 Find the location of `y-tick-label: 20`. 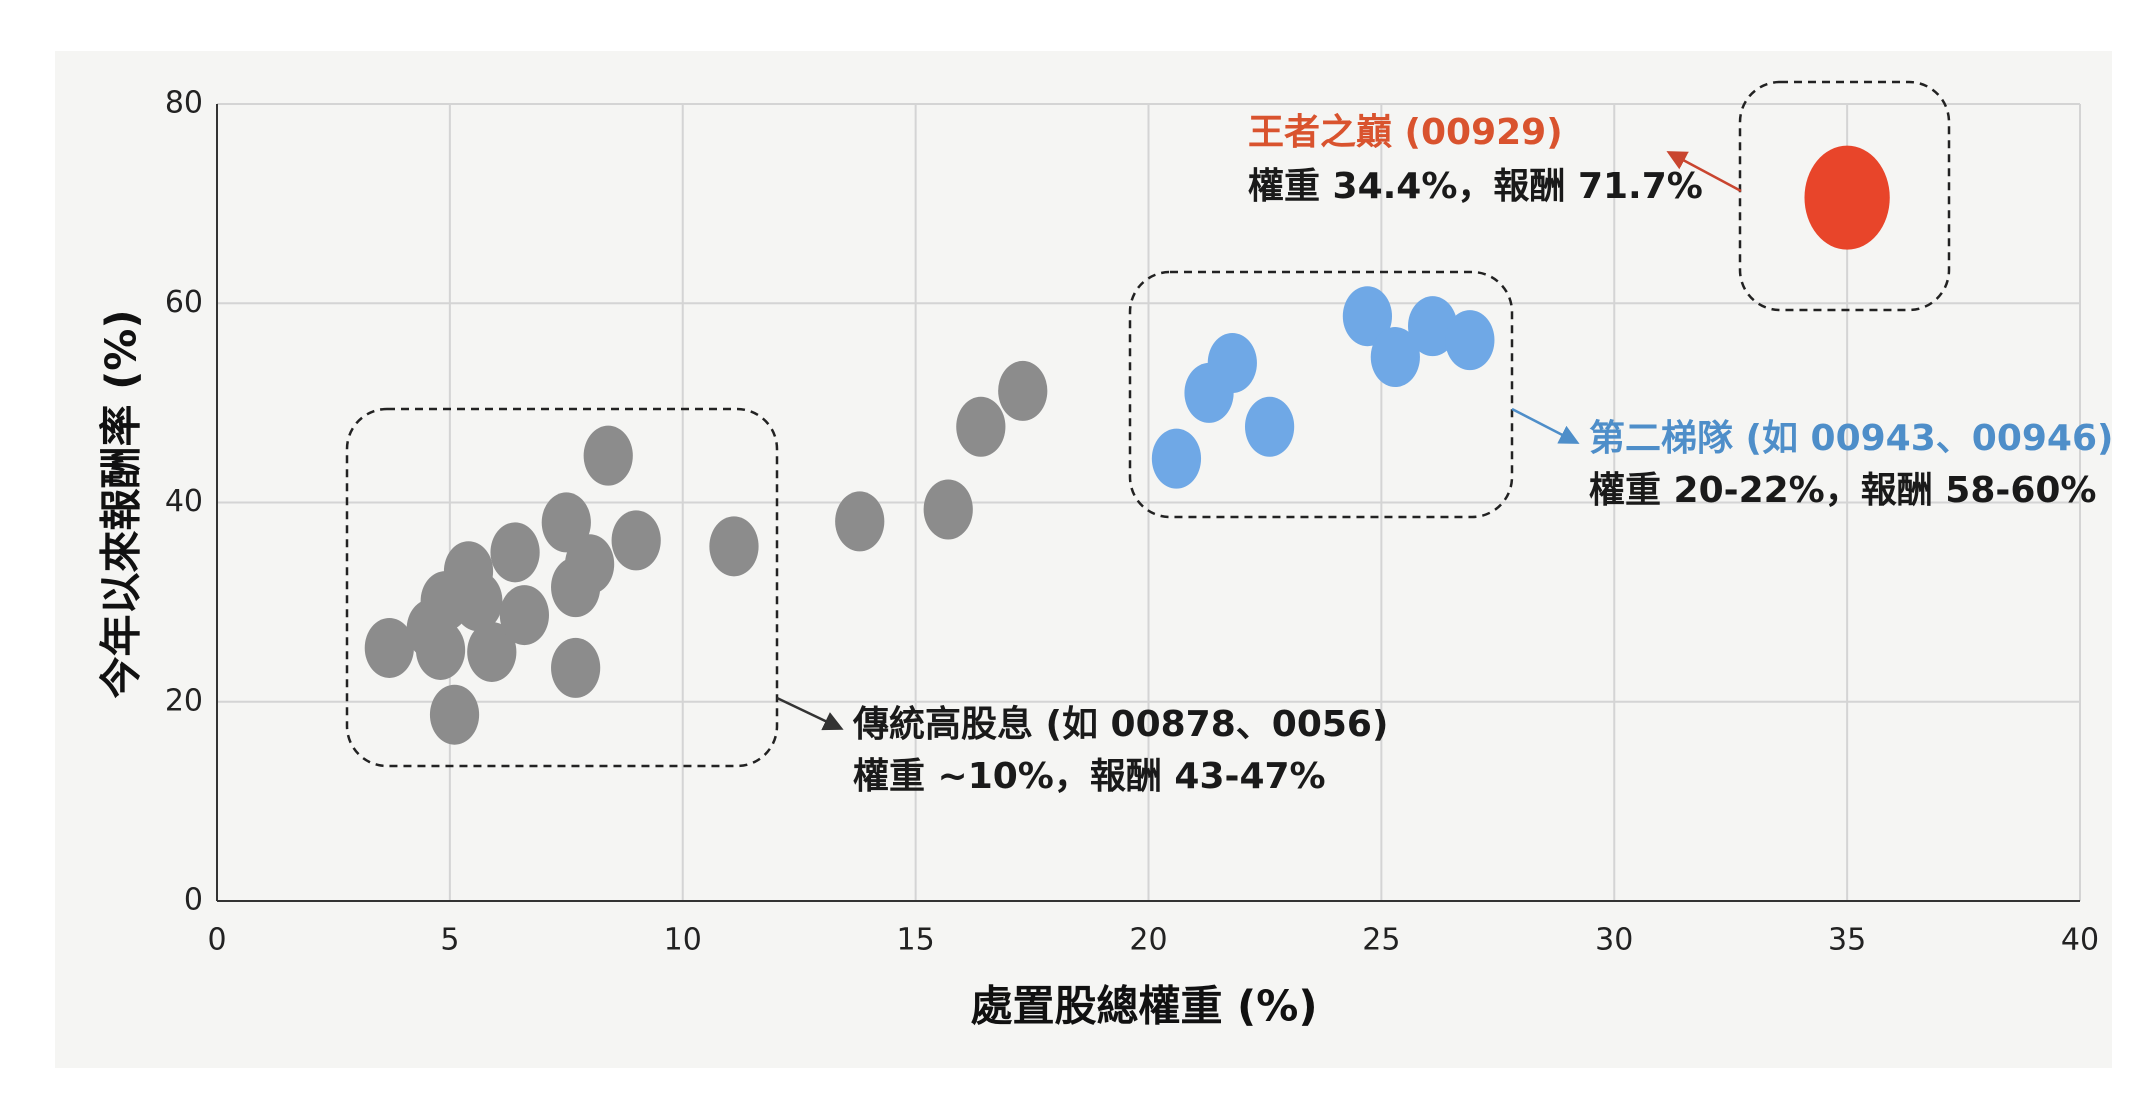

y-tick-label: 20 is located at coordinates (184, 700).